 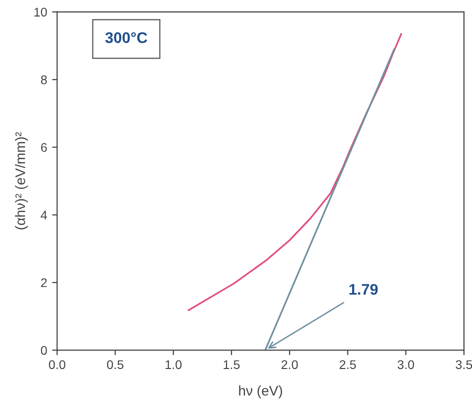 I want to click on x-tick-label: 0.0, so click(x=57, y=365).